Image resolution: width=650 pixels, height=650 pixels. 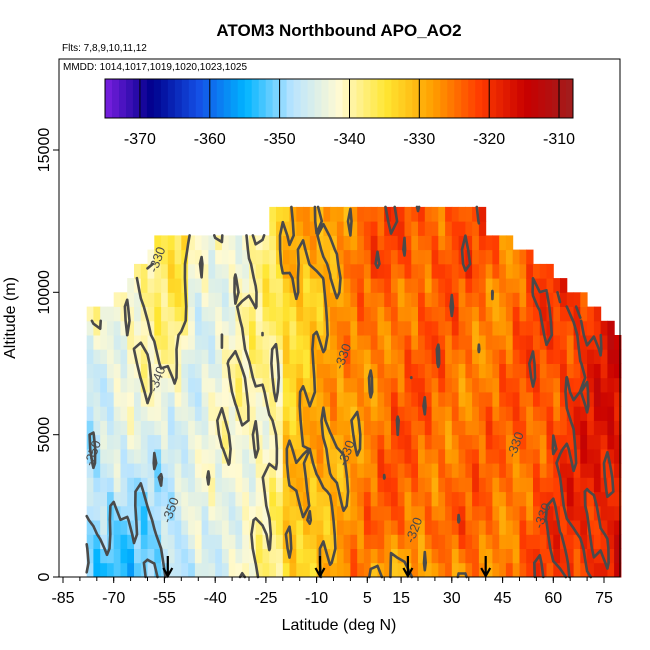 What do you see at coordinates (265, 598) in the screenshot?
I see `x-tick-label: -25` at bounding box center [265, 598].